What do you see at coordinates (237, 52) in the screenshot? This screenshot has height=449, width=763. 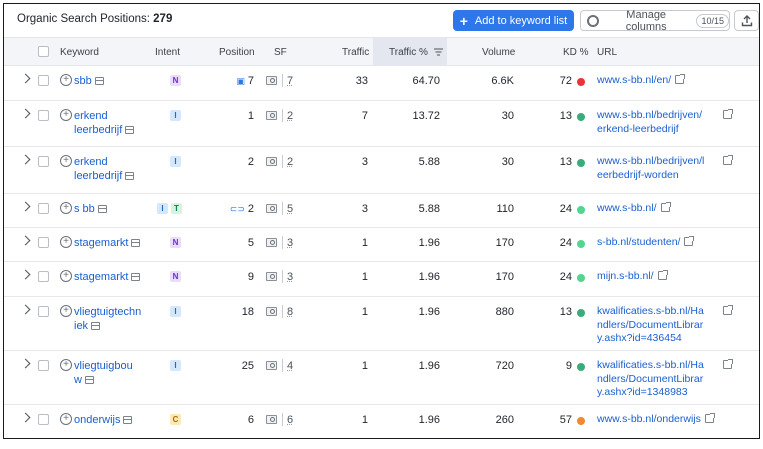 I see `col-position: Position` at bounding box center [237, 52].